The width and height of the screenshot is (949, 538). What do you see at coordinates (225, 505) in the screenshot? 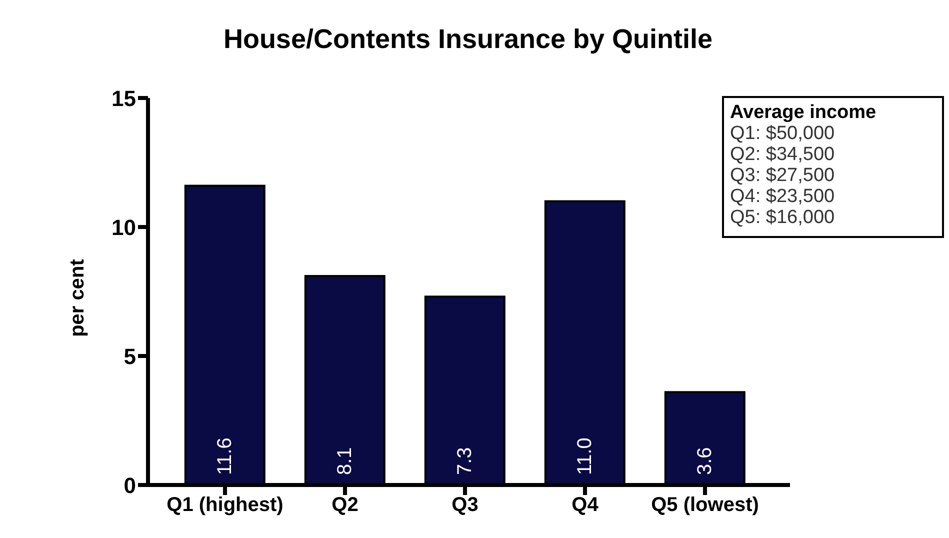
I see `x-tick-label: Q1 (highest)` at bounding box center [225, 505].